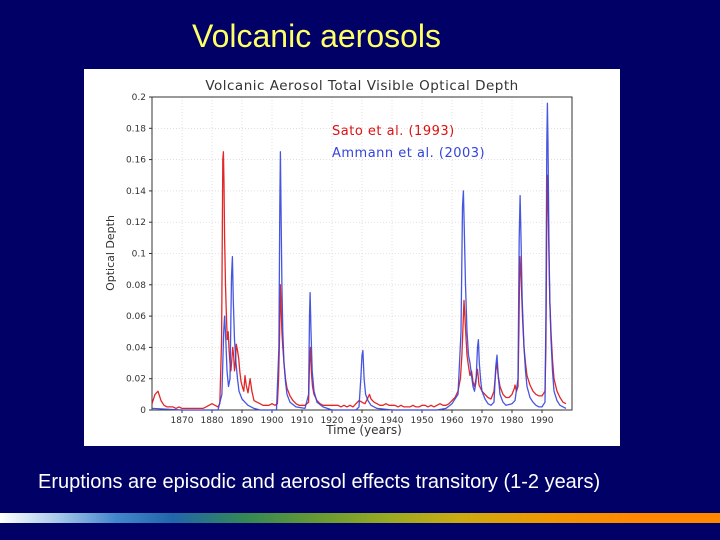 The height and width of the screenshot is (540, 720). I want to click on legend-entry: Sato et al. (1993), so click(393, 131).